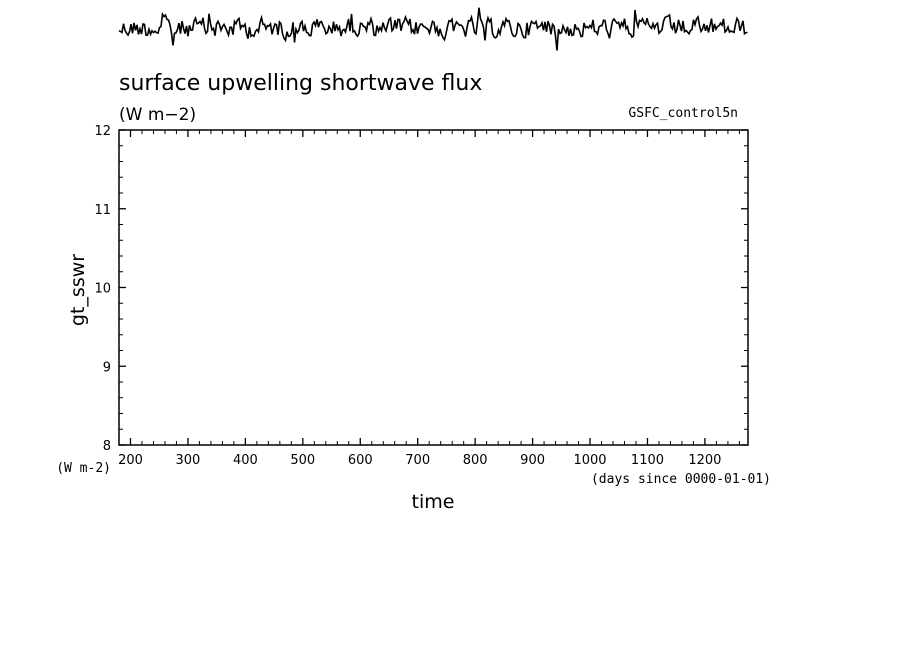 The width and height of the screenshot is (904, 658). What do you see at coordinates (683, 113) in the screenshot?
I see `dataset-label: GSFC_control5n` at bounding box center [683, 113].